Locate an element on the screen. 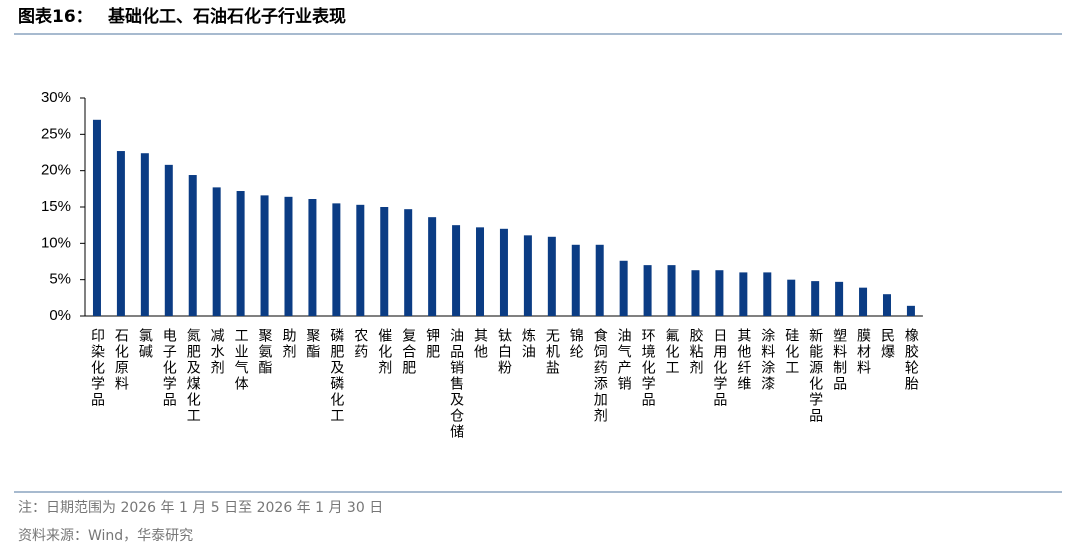 This screenshot has height=552, width=1080. y-tick-label: 10% is located at coordinates (56, 242).